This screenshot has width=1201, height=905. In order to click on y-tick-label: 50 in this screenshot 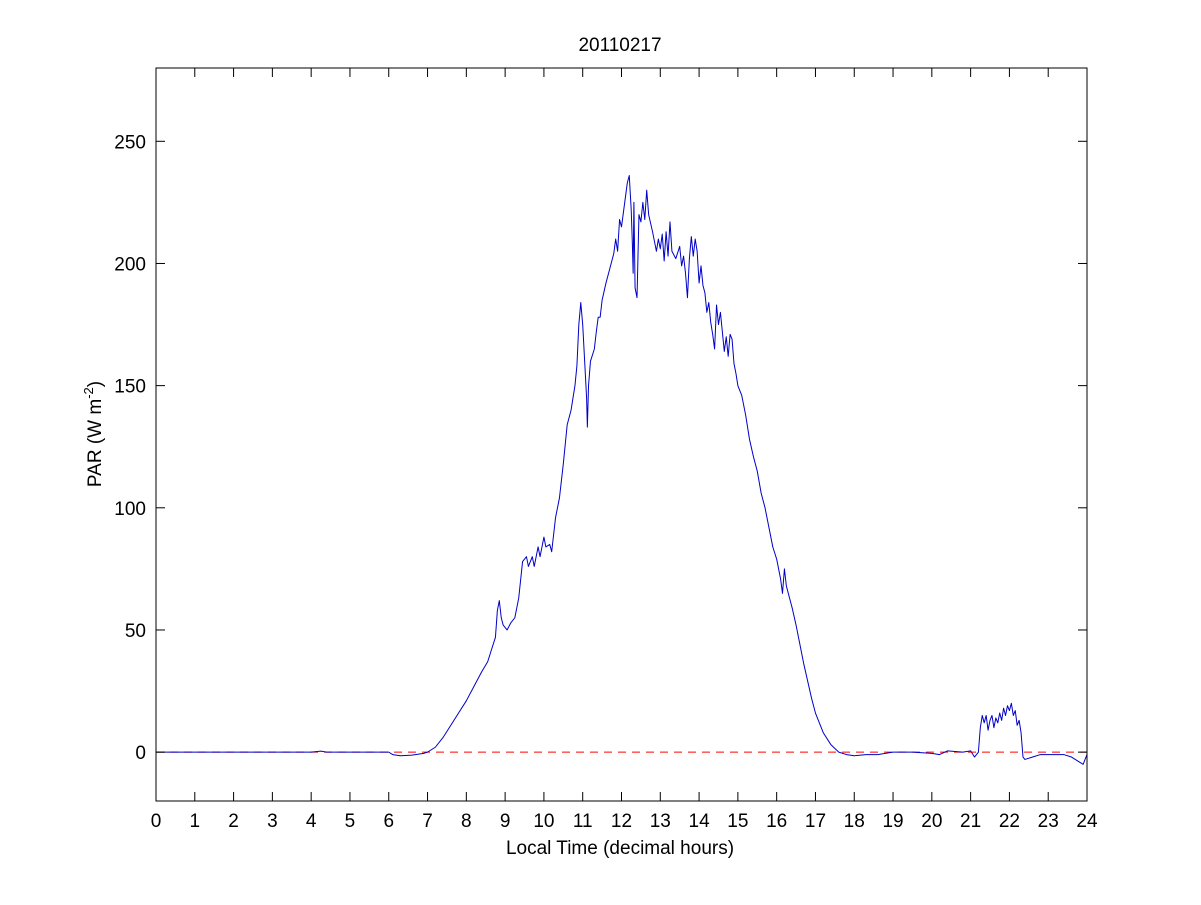, I will do `click(135, 631)`.